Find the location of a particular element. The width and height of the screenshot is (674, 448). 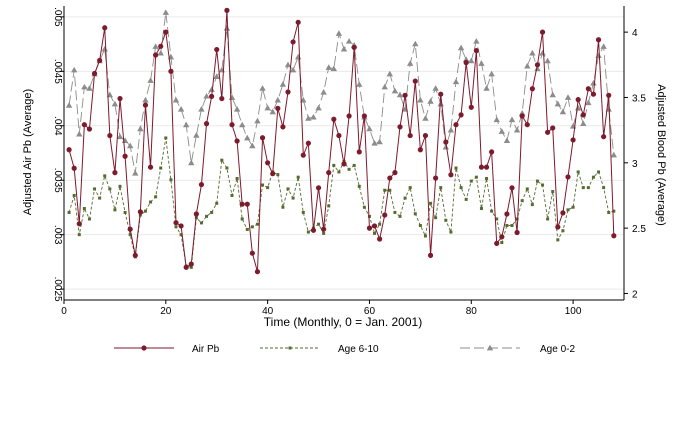

y-right-tick-label: 3.5 is located at coordinates (639, 98).